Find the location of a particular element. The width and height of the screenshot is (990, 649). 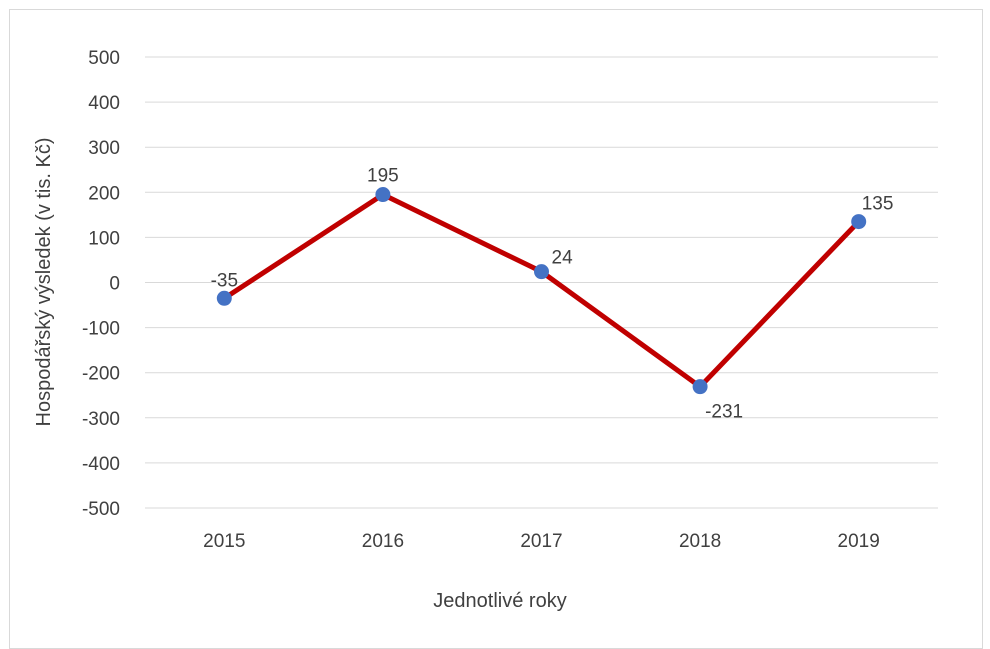

y-tick-label: -300 is located at coordinates (101, 419).